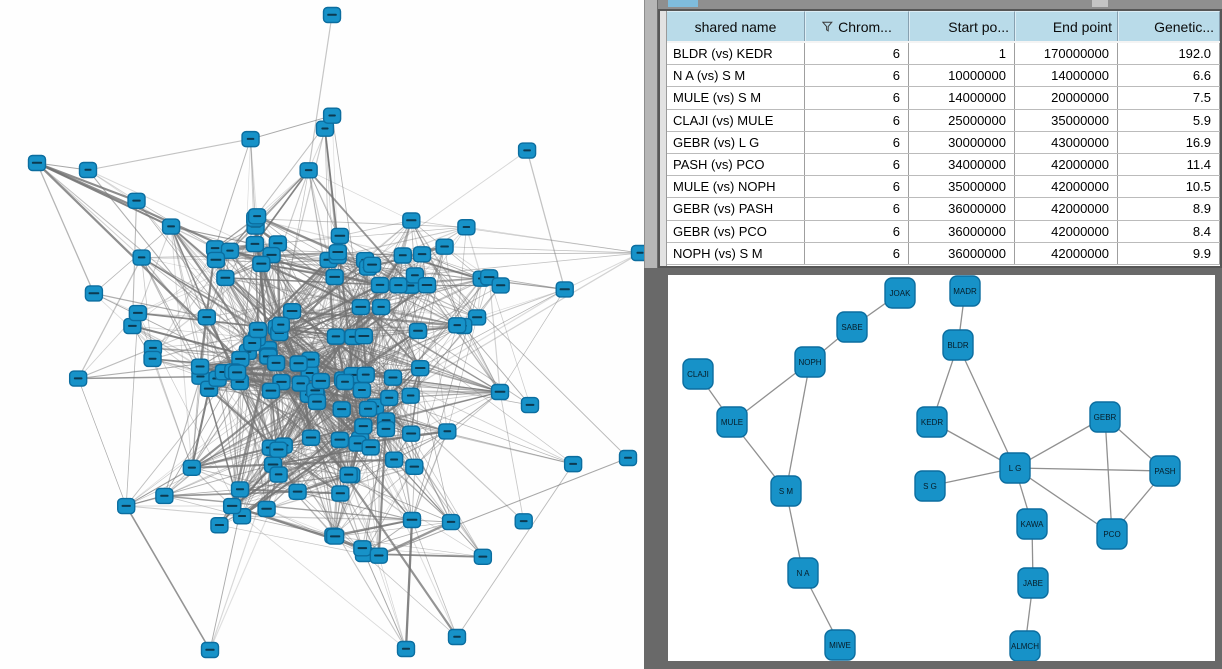  What do you see at coordinates (1063, 501) in the screenshot?
I see `detail-edge-LG-PCO` at bounding box center [1063, 501].